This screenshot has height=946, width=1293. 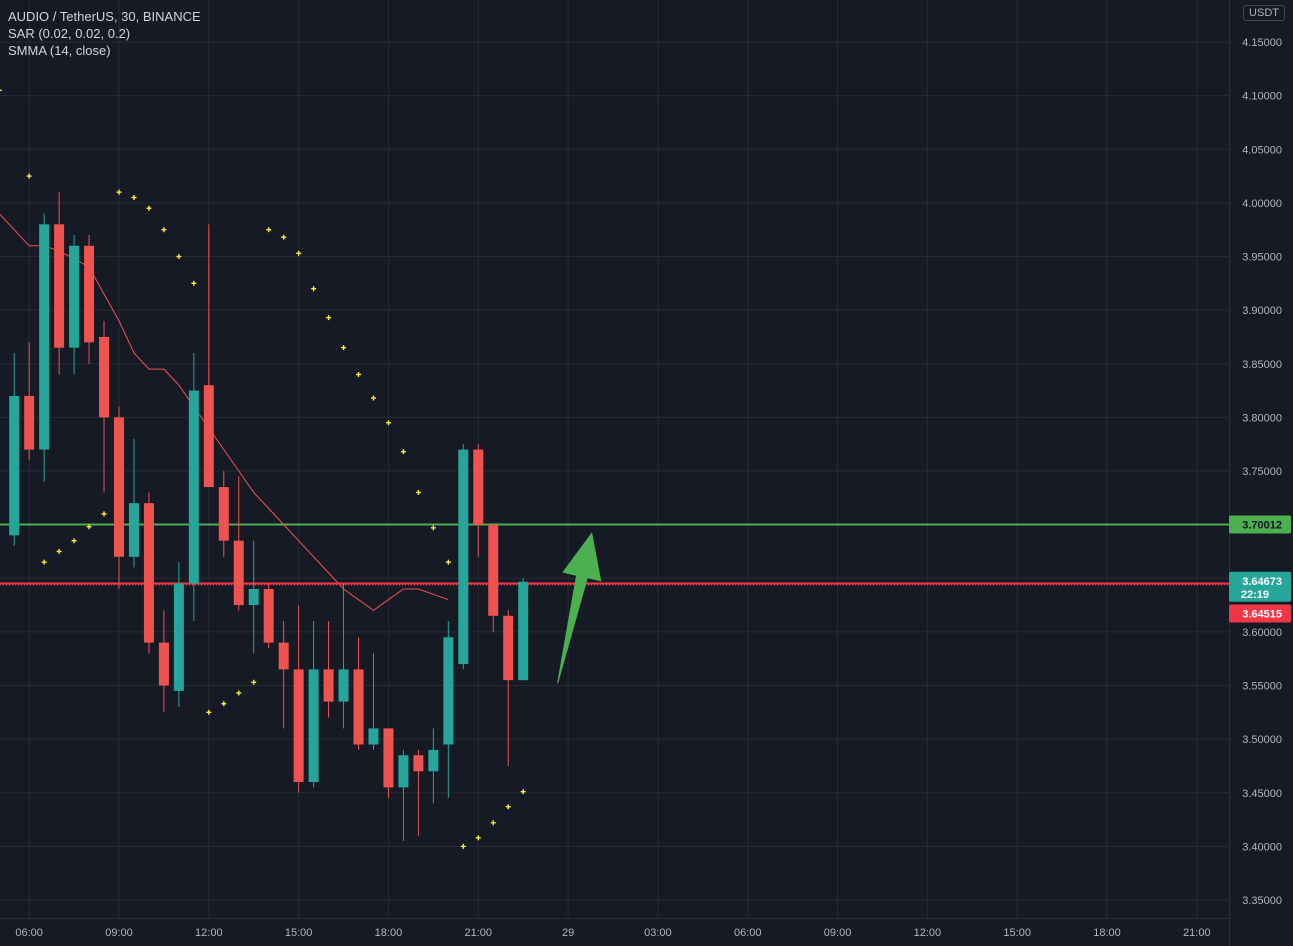 I want to click on legend-sar: SAR (0.02, 0.02, 0.2), so click(x=69, y=33).